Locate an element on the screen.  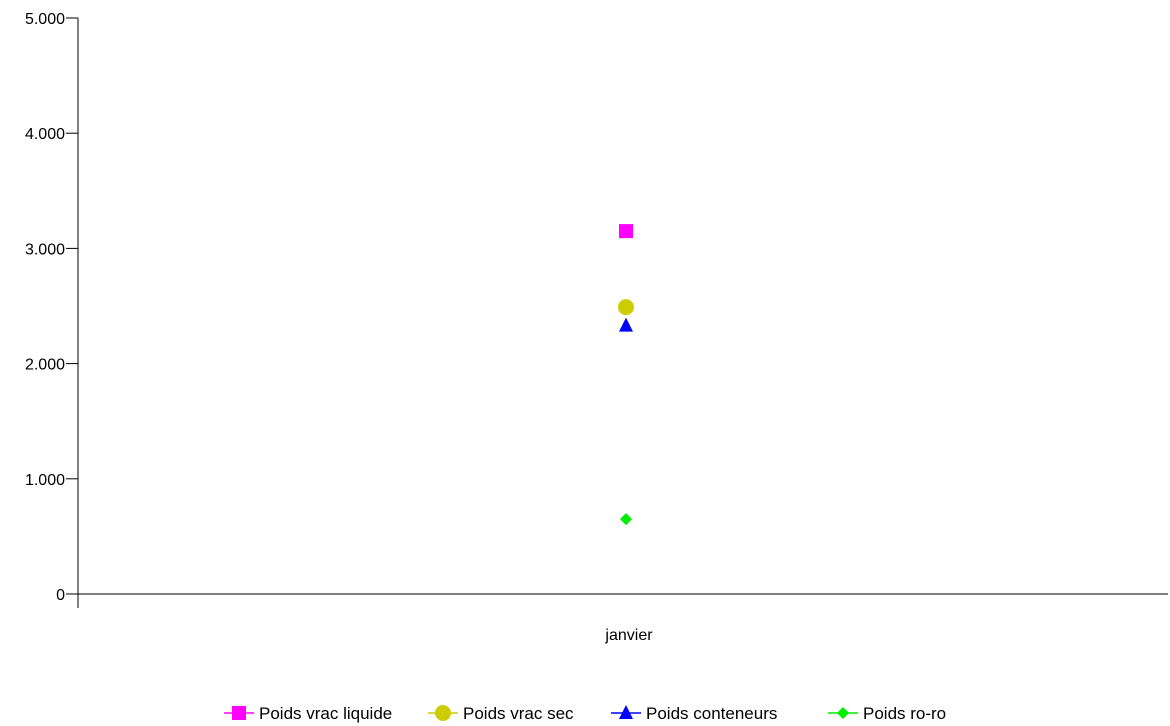
legend-item: Poids ro-ro is located at coordinates (887, 713).